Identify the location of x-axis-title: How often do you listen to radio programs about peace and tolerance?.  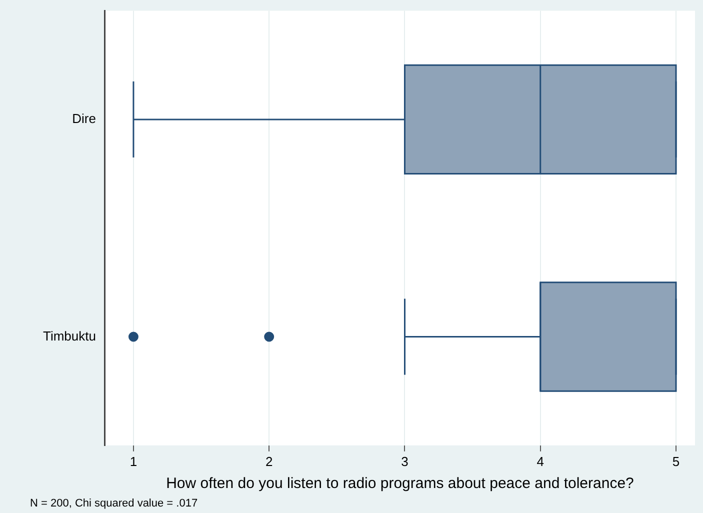
(400, 483).